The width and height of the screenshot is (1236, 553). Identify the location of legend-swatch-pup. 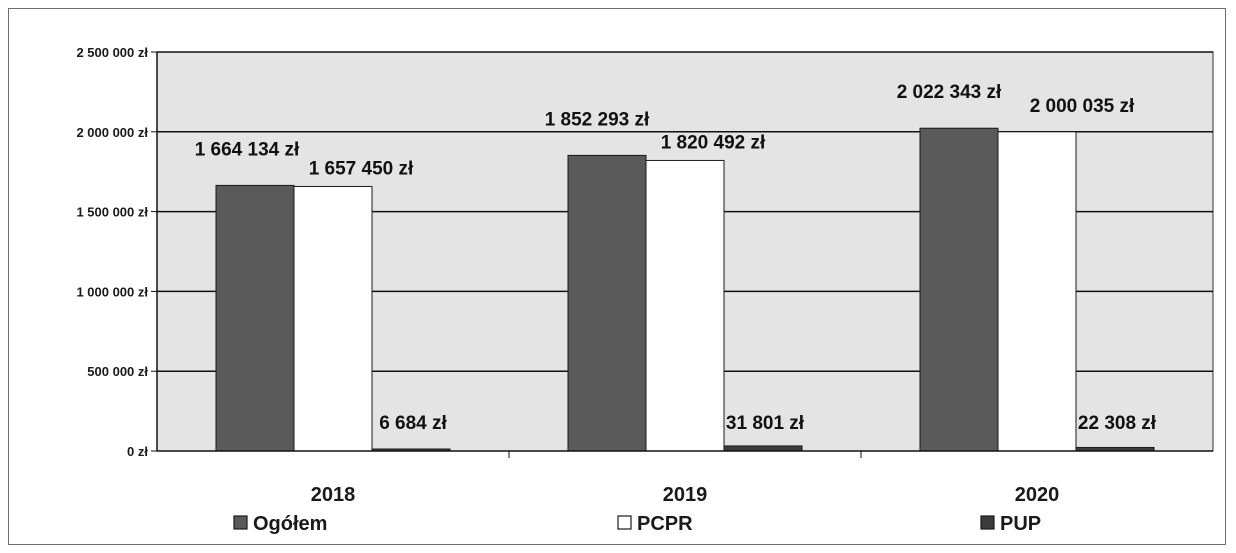
(987, 522).